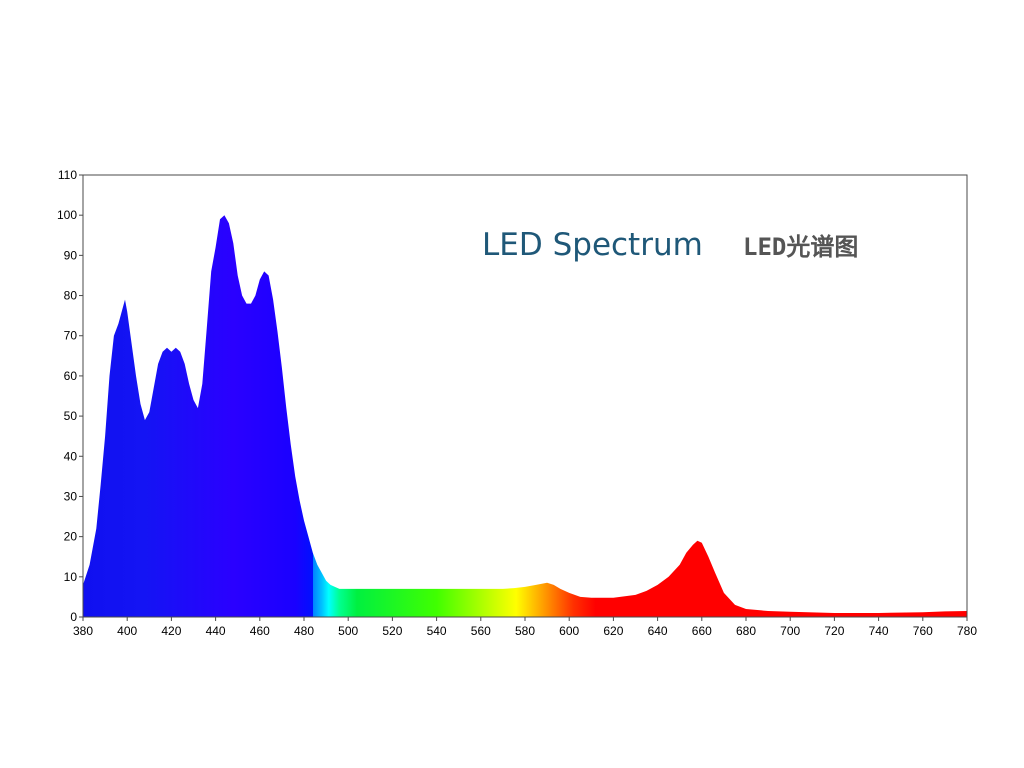 The image size is (1024, 768). Describe the element at coordinates (790, 631) in the screenshot. I see `x-tick-label: 700` at that location.